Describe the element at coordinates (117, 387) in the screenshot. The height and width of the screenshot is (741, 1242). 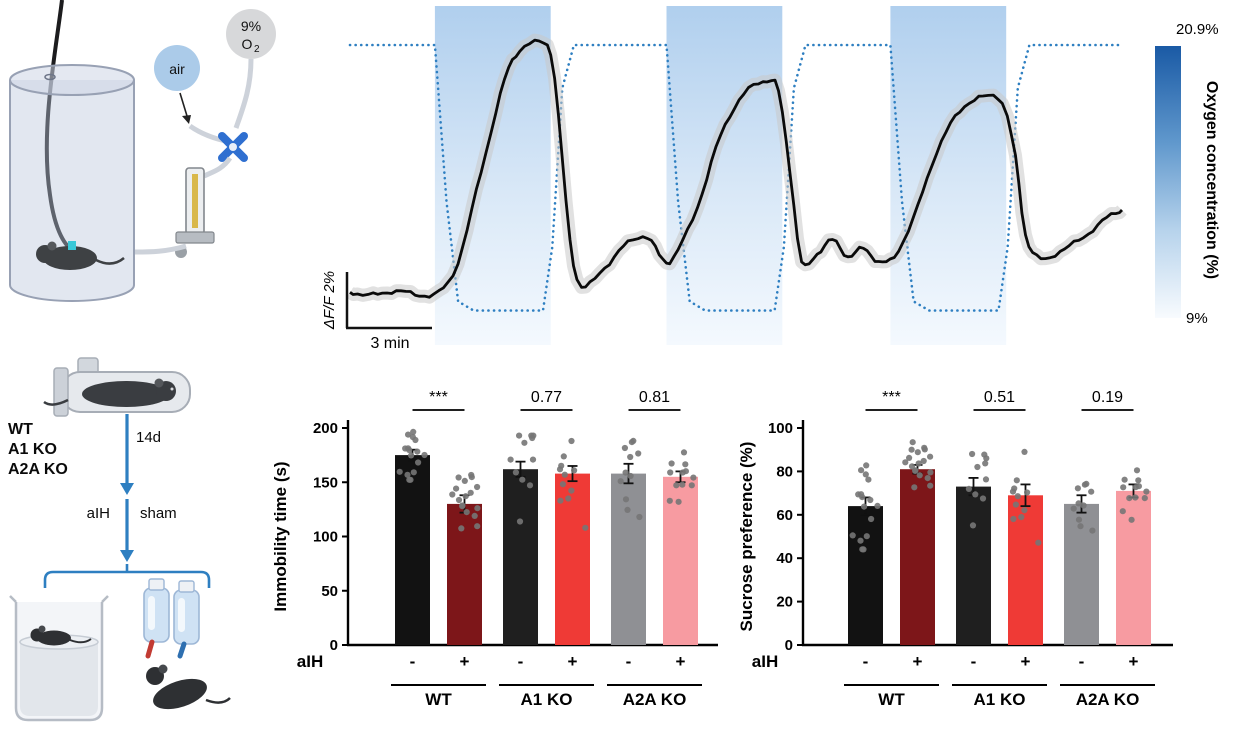
I see `restraint-tube` at that location.